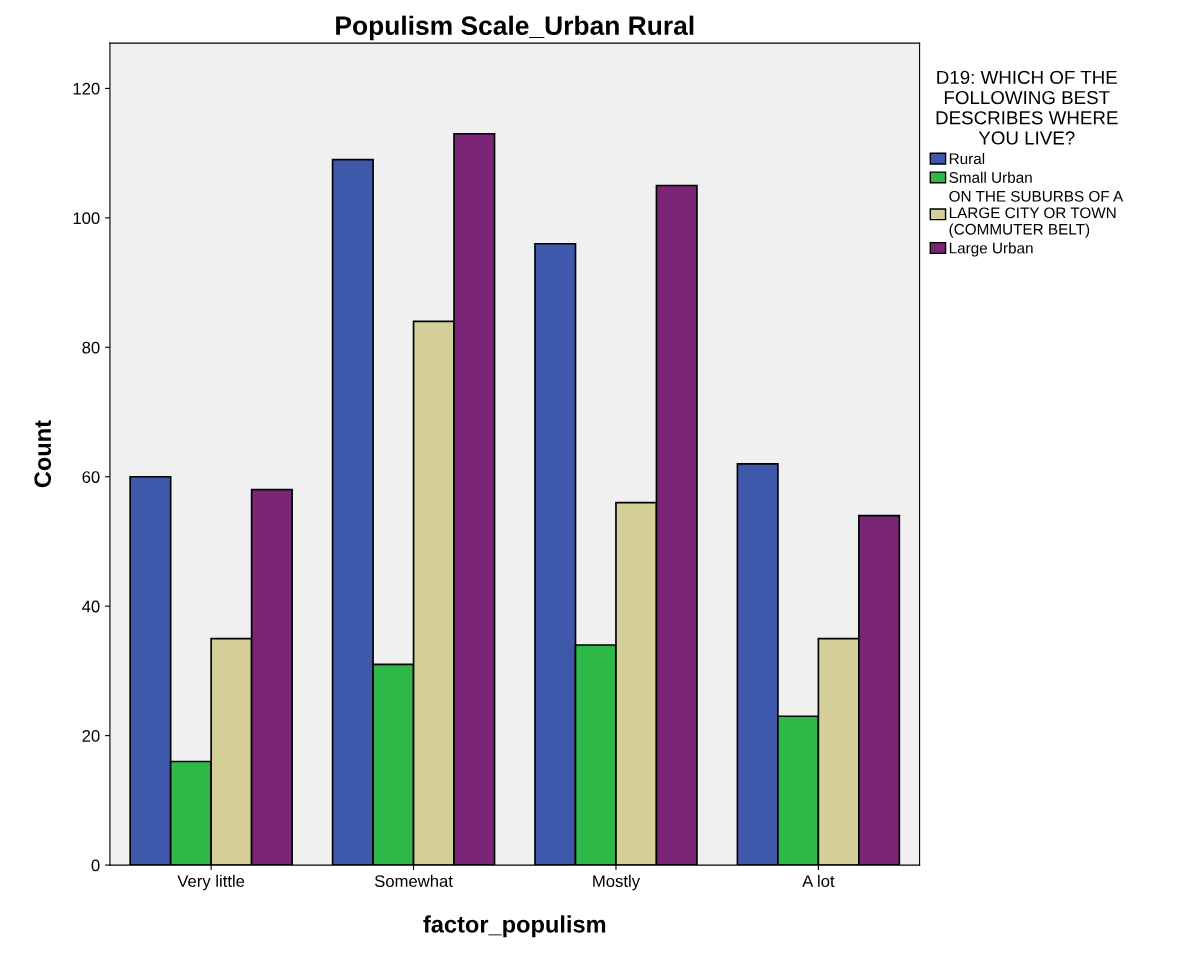 The image size is (1182, 958). What do you see at coordinates (818, 881) in the screenshot?
I see `x-tick-label: A lot` at bounding box center [818, 881].